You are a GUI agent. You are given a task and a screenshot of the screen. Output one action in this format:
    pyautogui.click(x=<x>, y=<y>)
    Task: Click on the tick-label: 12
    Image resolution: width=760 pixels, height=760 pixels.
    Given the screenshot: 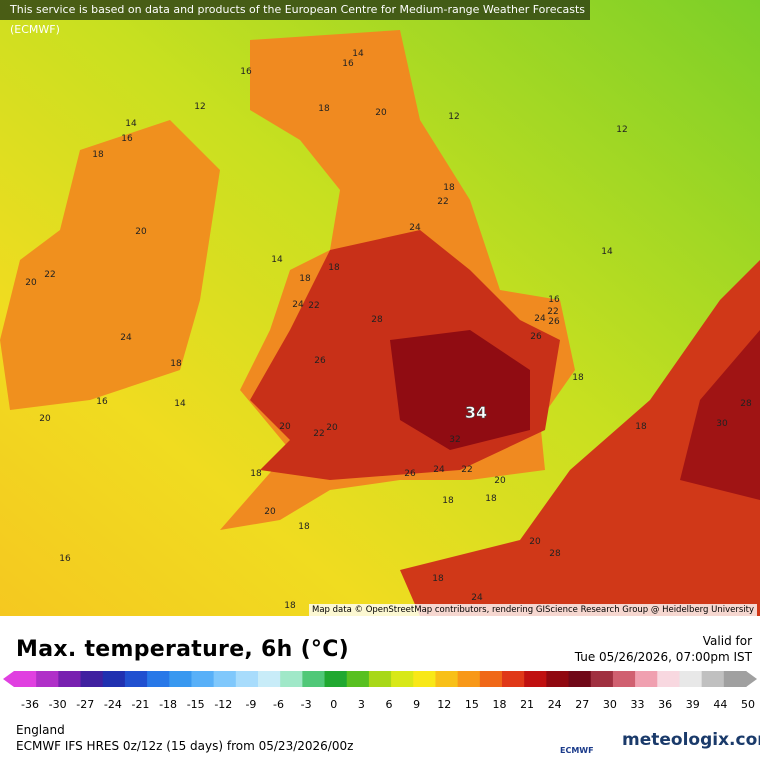 What is the action you would take?
    pyautogui.click(x=444, y=704)
    